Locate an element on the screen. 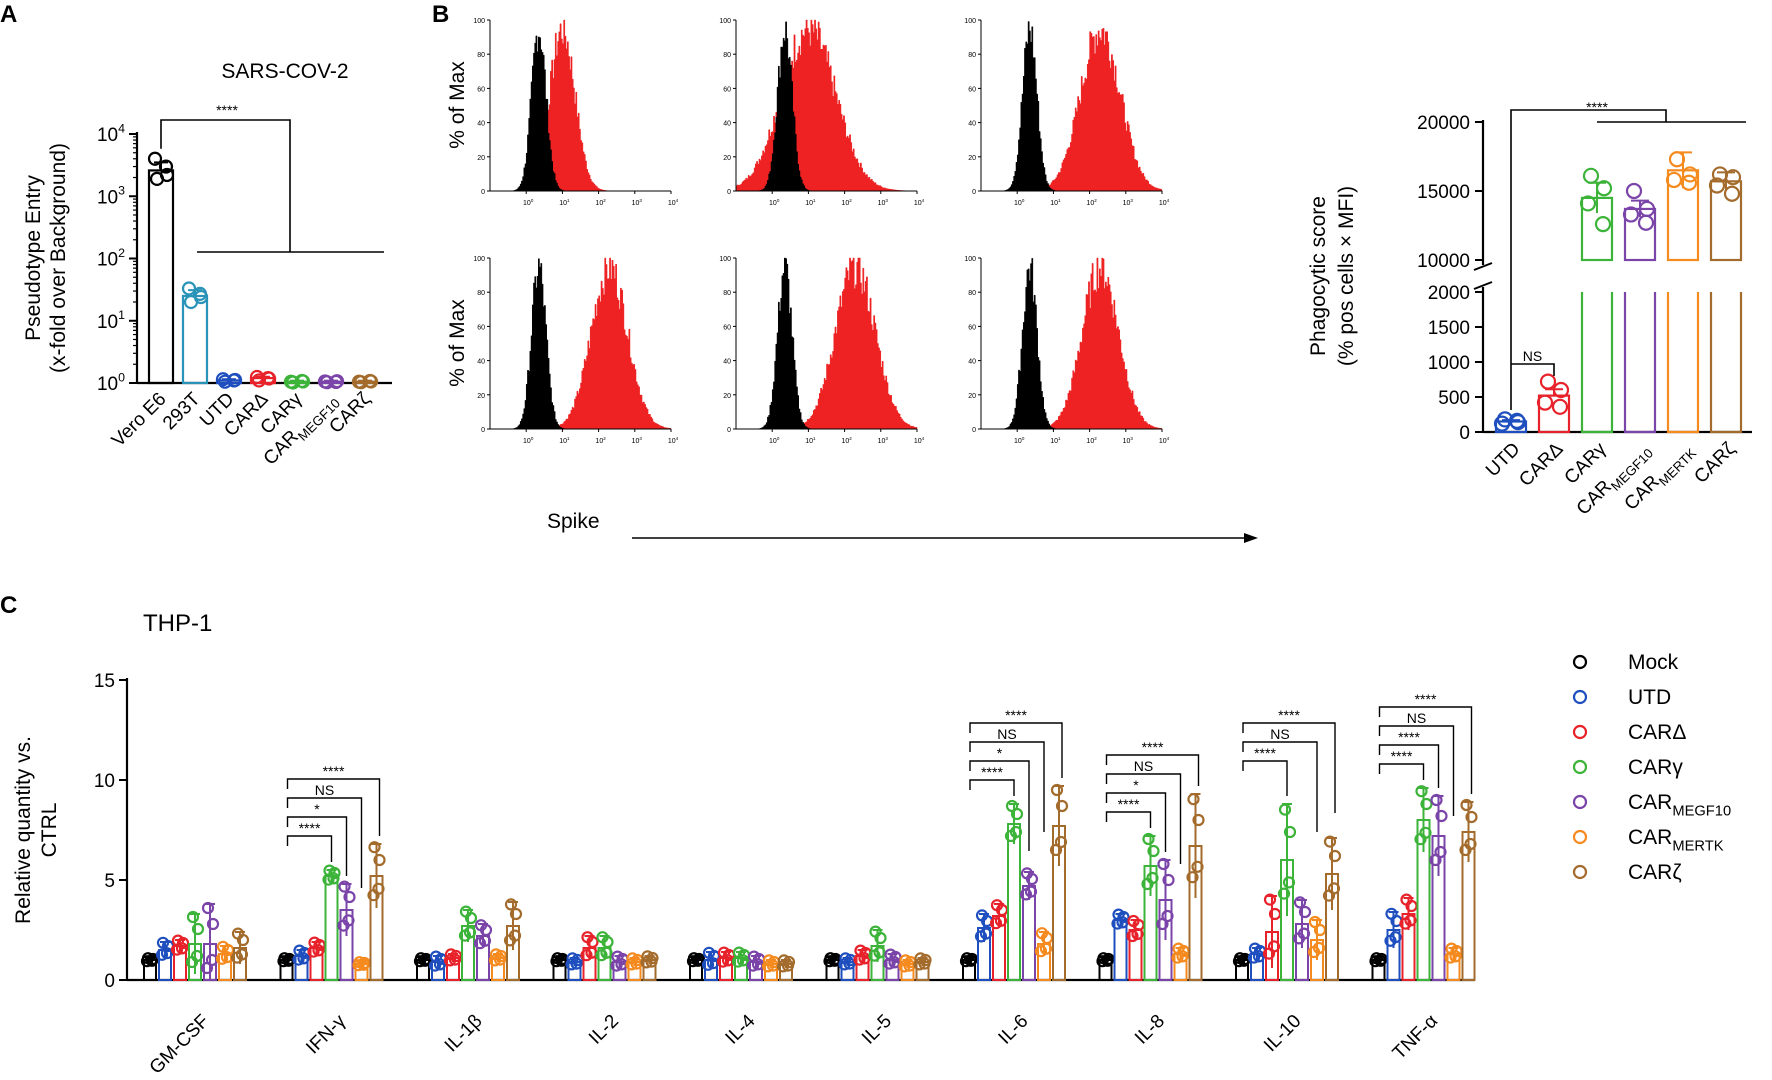  y-axis-title: Phagocytic score (% pos cells × MFI) is located at coordinates (1332, 276).